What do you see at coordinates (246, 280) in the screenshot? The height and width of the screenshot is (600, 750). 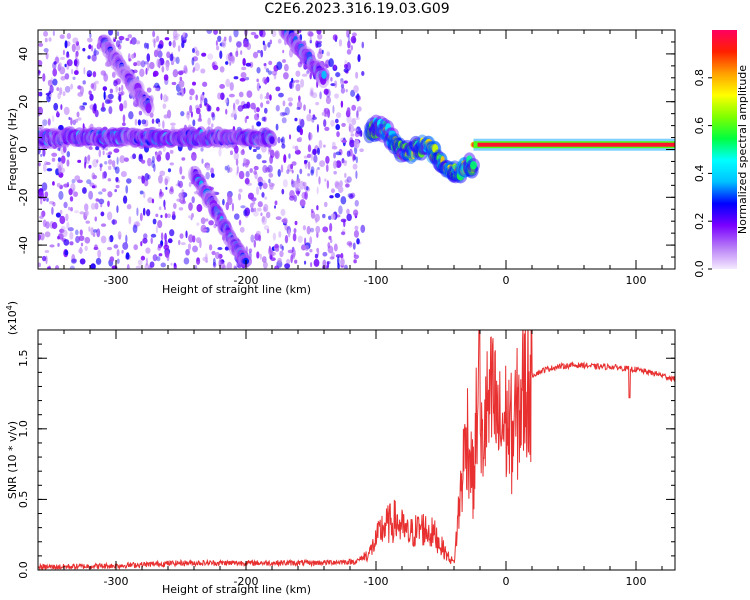 I see `x-tick-label: -200` at bounding box center [246, 280].